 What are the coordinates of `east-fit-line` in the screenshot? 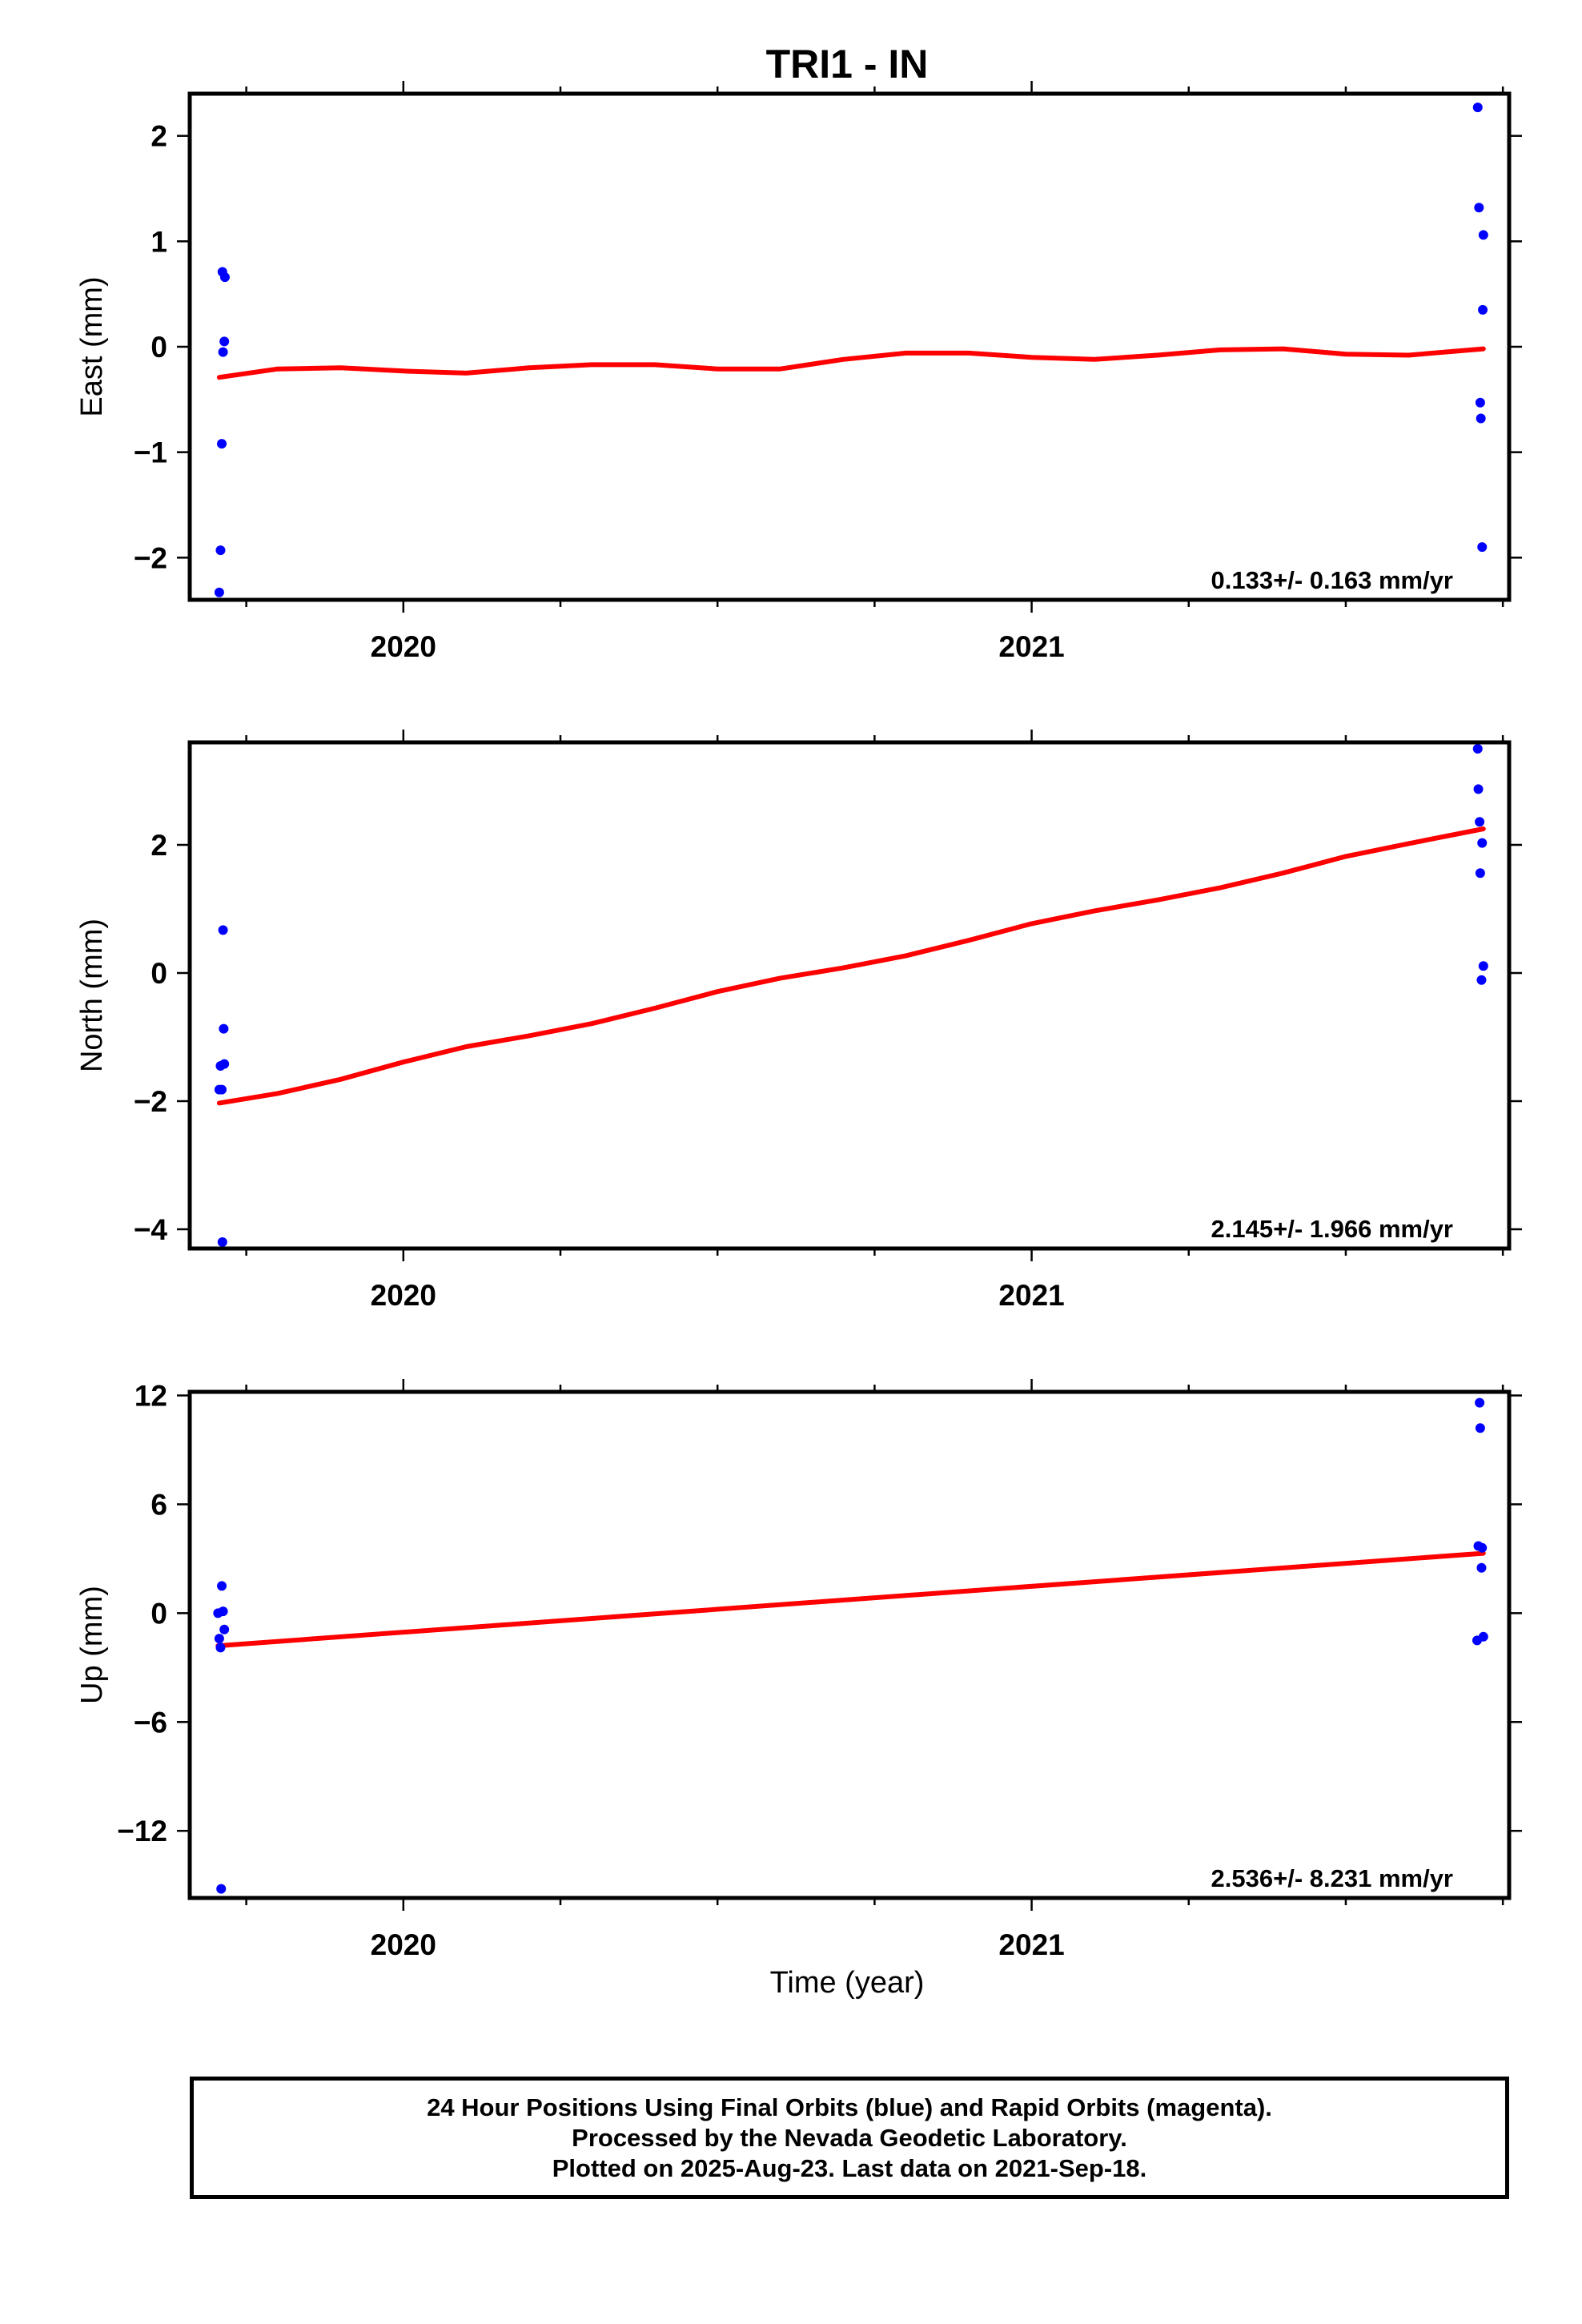 It's located at (851, 363).